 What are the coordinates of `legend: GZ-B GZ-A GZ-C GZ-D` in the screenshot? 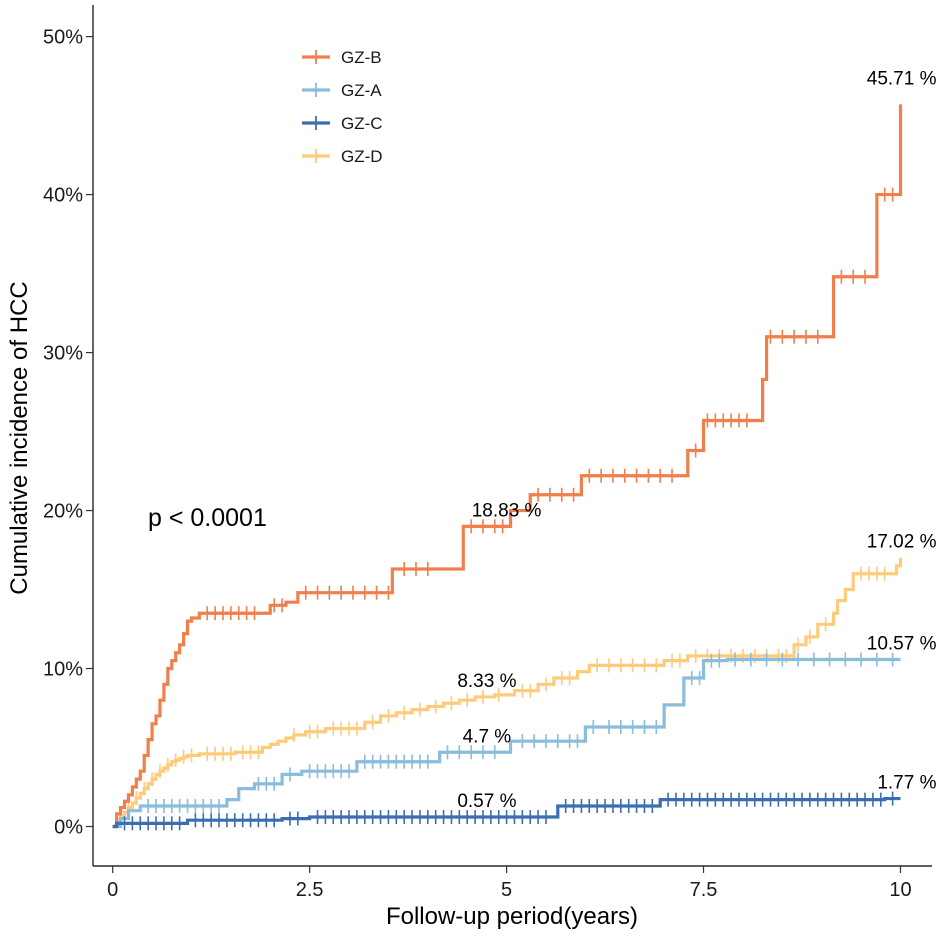 It's located at (342, 107).